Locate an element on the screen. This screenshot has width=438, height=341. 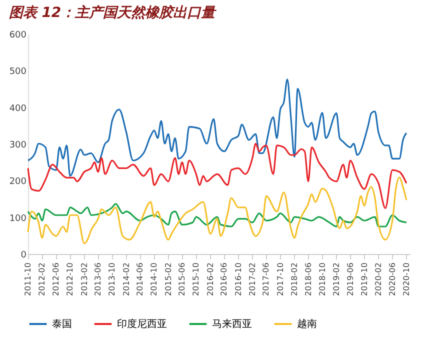
x-tick-label: 2020-06 is located at coordinates (392, 279).